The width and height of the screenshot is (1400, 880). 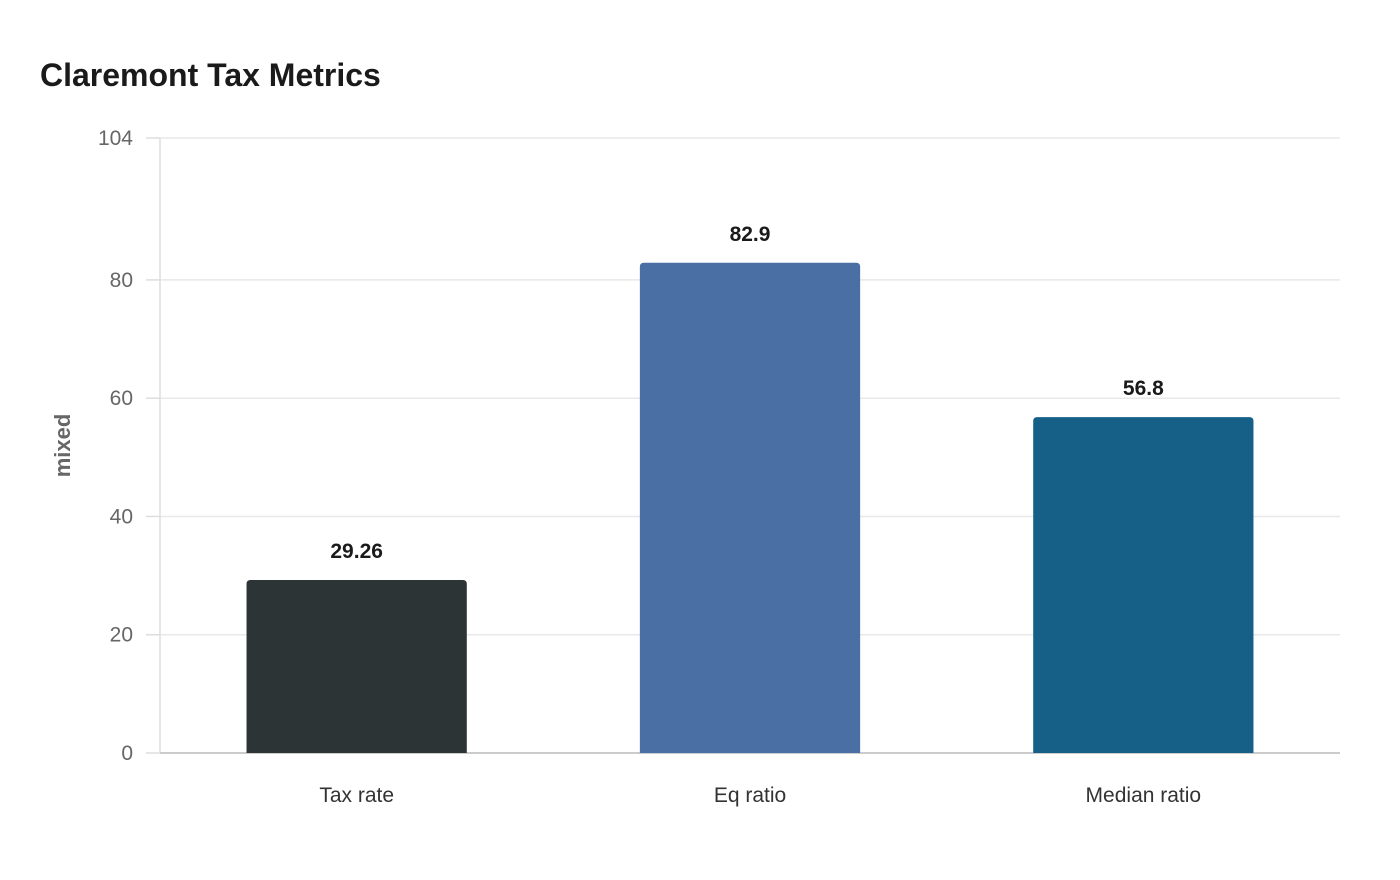 What do you see at coordinates (1143, 388) in the screenshot?
I see `value-label: 56.8` at bounding box center [1143, 388].